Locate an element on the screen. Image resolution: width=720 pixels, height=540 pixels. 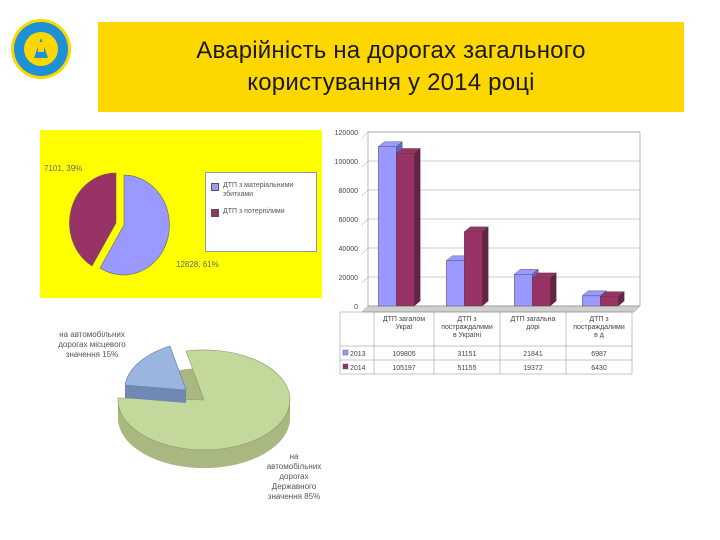
legend-item-material: ДТП з матеріальними збитками is located at coordinates (261, 190).